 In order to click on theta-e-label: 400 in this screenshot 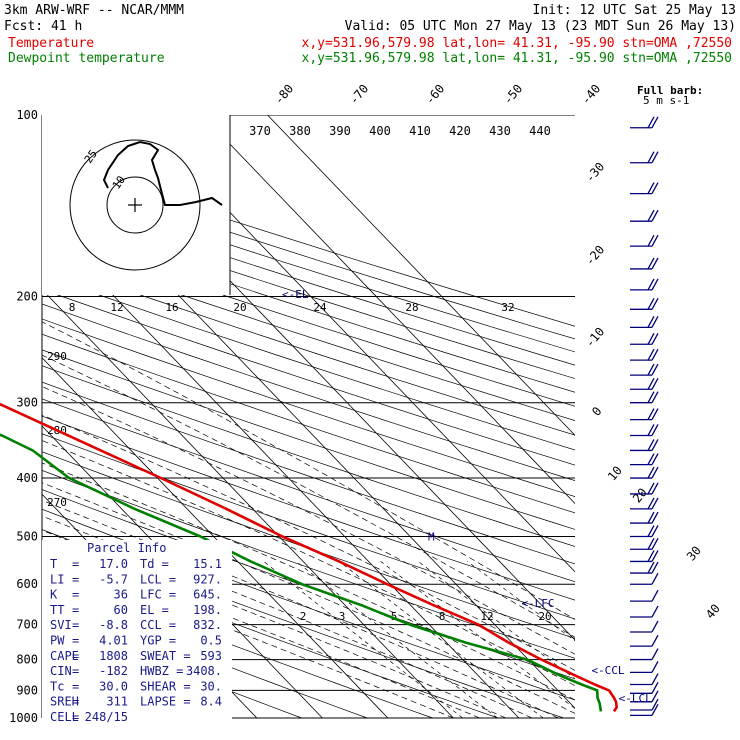, I will do `click(380, 131)`.